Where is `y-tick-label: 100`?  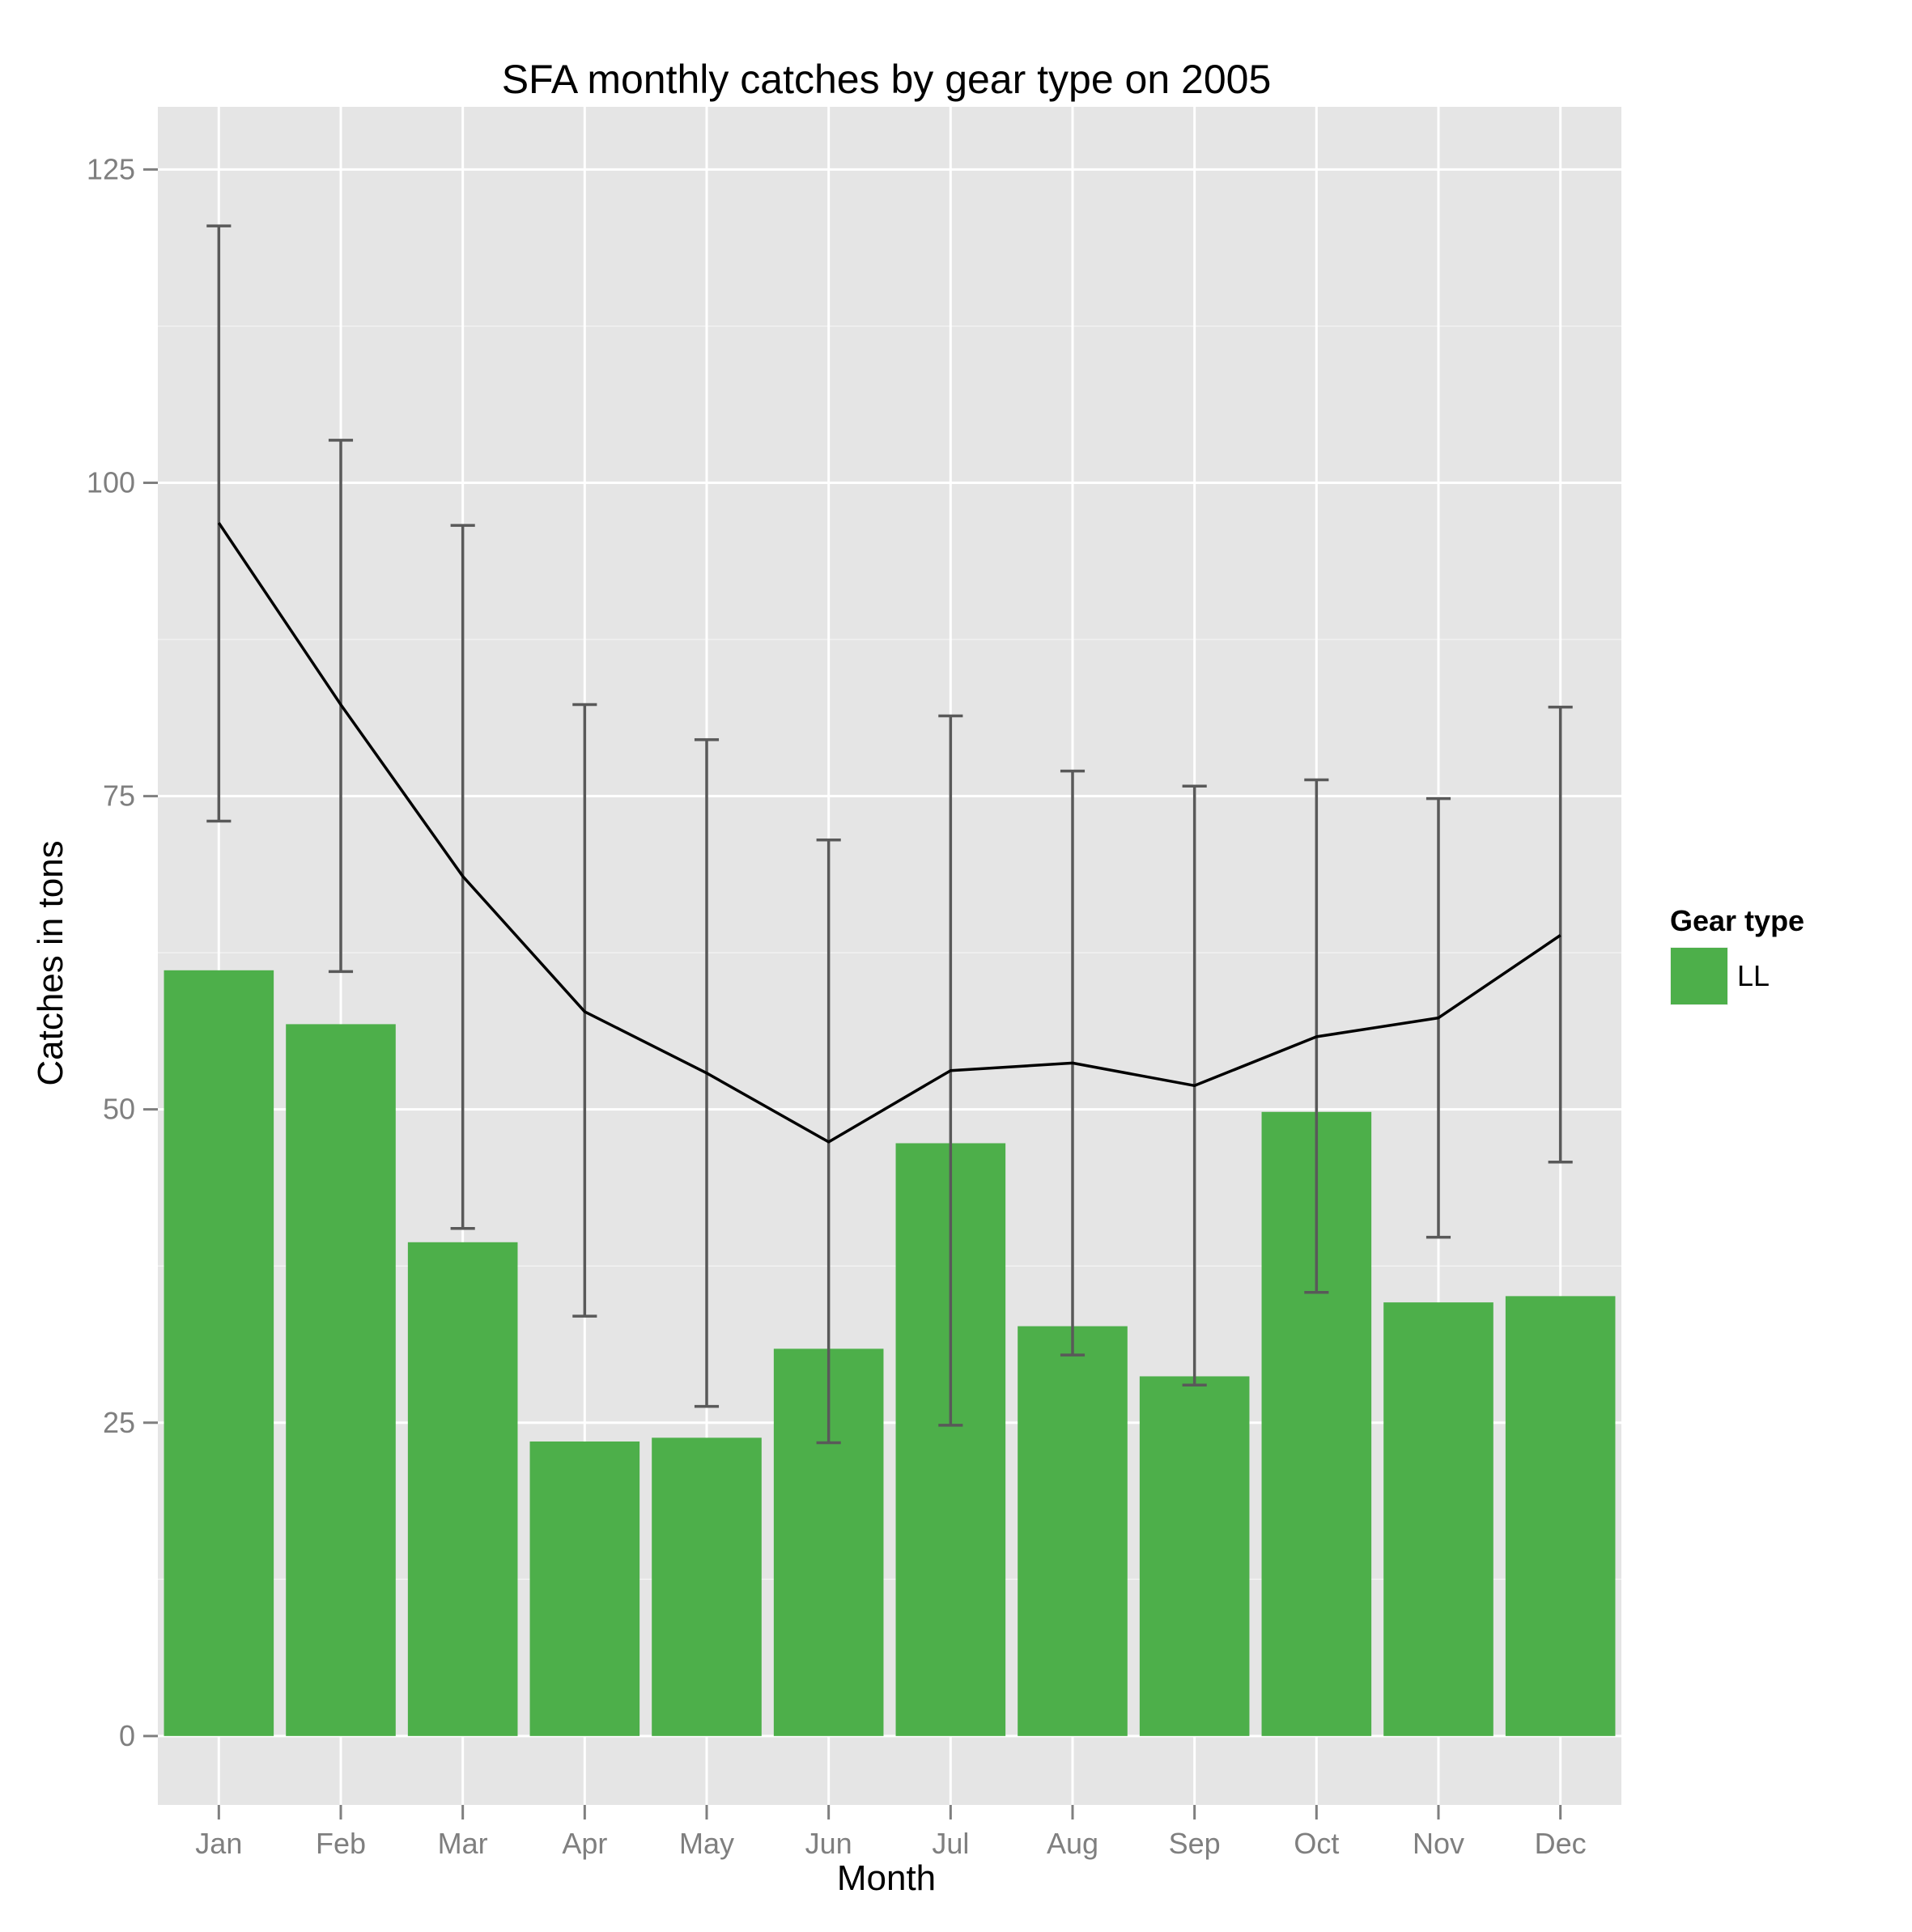
y-tick-label: 100 is located at coordinates (111, 482).